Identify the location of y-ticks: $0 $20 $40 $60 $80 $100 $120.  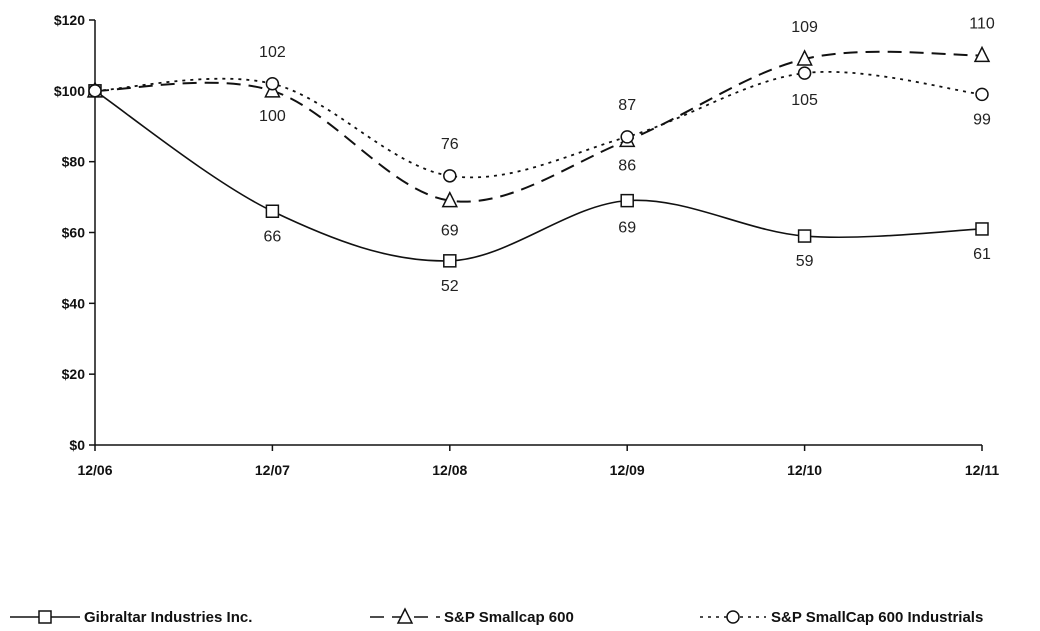
(74, 232).